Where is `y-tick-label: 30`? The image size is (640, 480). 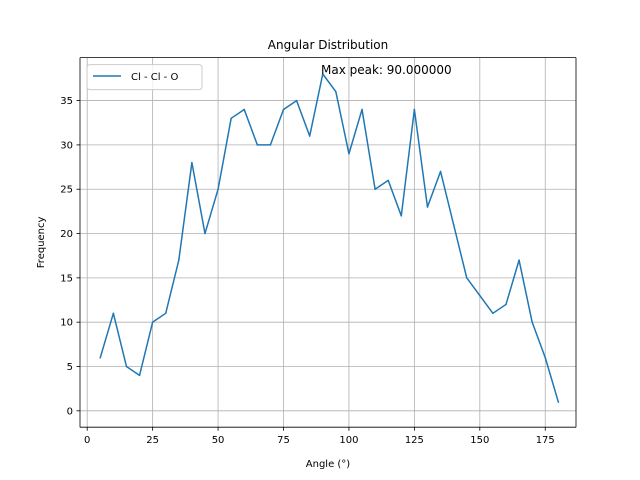 y-tick-label: 30 is located at coordinates (66, 145).